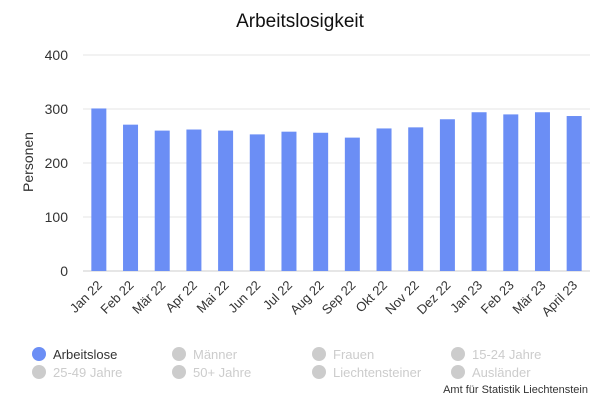 The width and height of the screenshot is (600, 400). Describe the element at coordinates (507, 354) in the screenshot. I see `legend-label: 15-24 Jahre` at that location.